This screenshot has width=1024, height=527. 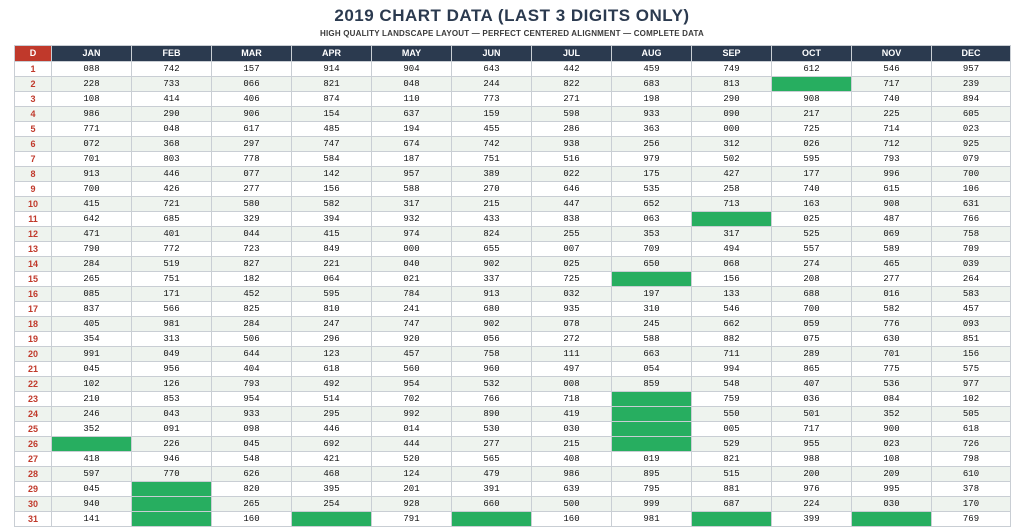 What do you see at coordinates (971, 69) in the screenshot?
I see `value-cell: 957` at bounding box center [971, 69].